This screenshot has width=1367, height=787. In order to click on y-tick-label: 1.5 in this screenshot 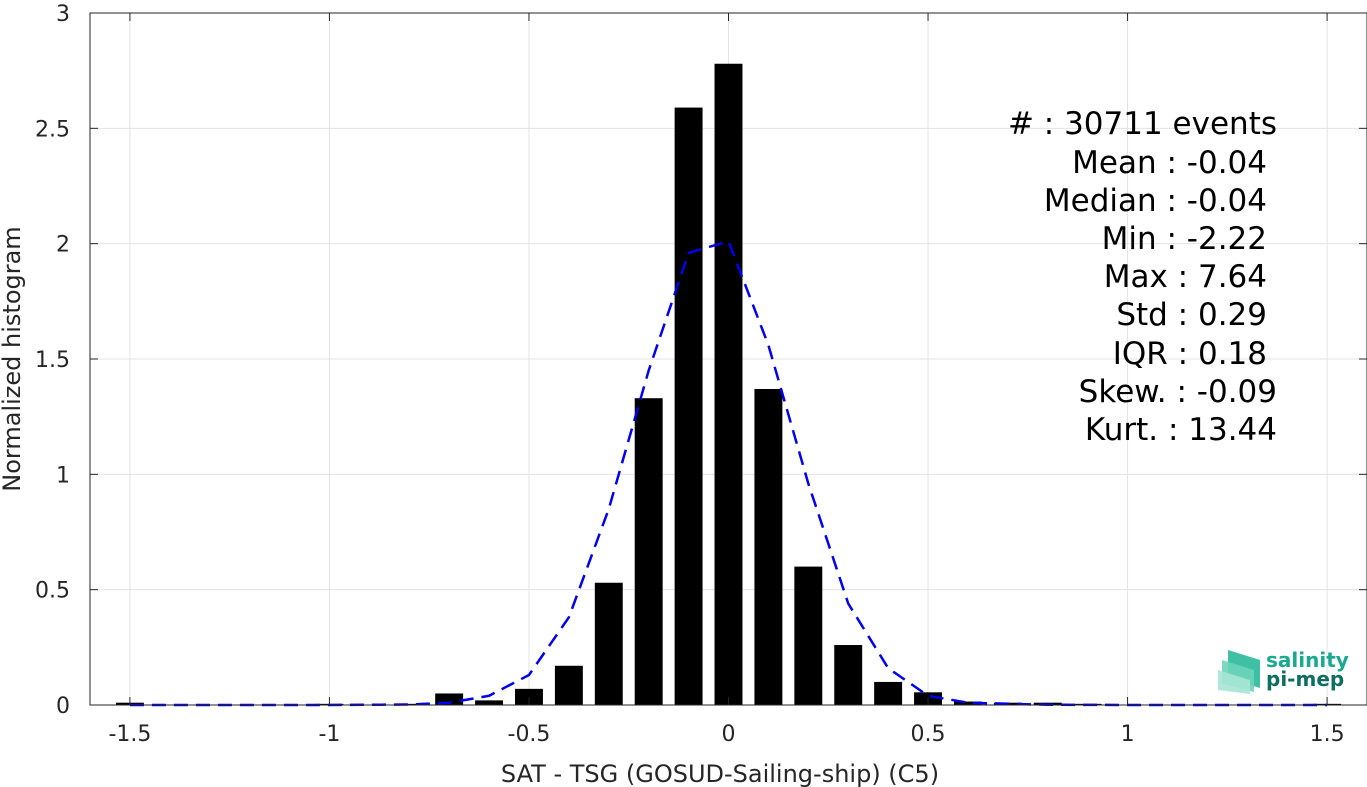, I will do `click(52, 360)`.